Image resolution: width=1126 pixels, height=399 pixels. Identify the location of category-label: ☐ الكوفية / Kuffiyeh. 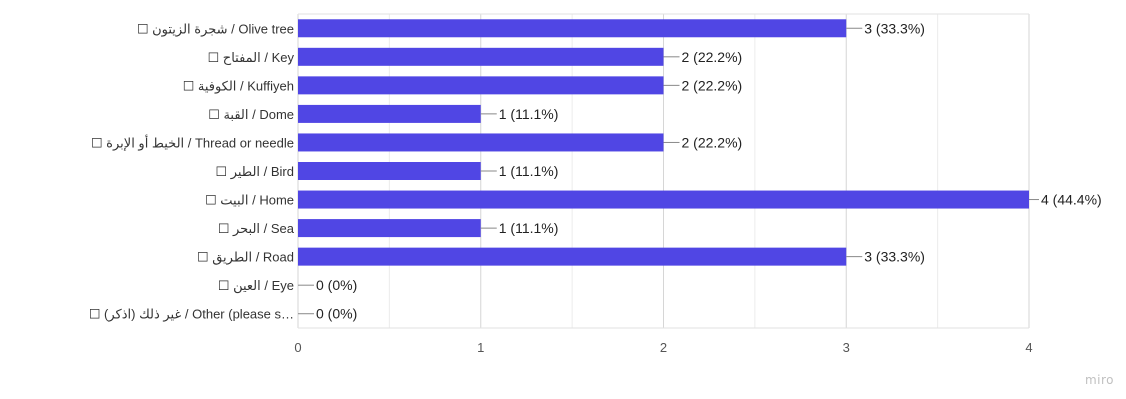
(238, 86).